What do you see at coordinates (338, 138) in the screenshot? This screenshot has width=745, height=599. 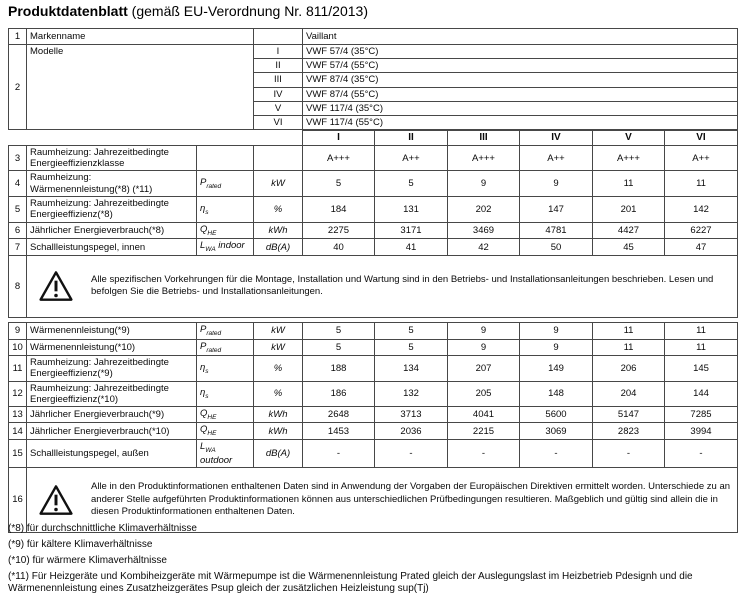 I see `column-header: I` at bounding box center [338, 138].